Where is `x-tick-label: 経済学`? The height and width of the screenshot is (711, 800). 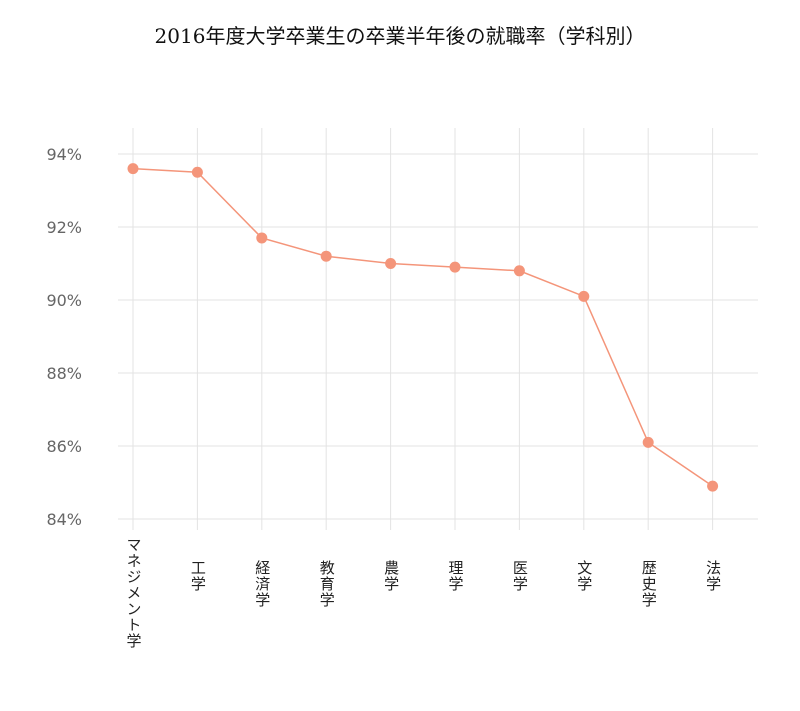 x-tick-label: 経済学 is located at coordinates (262, 584).